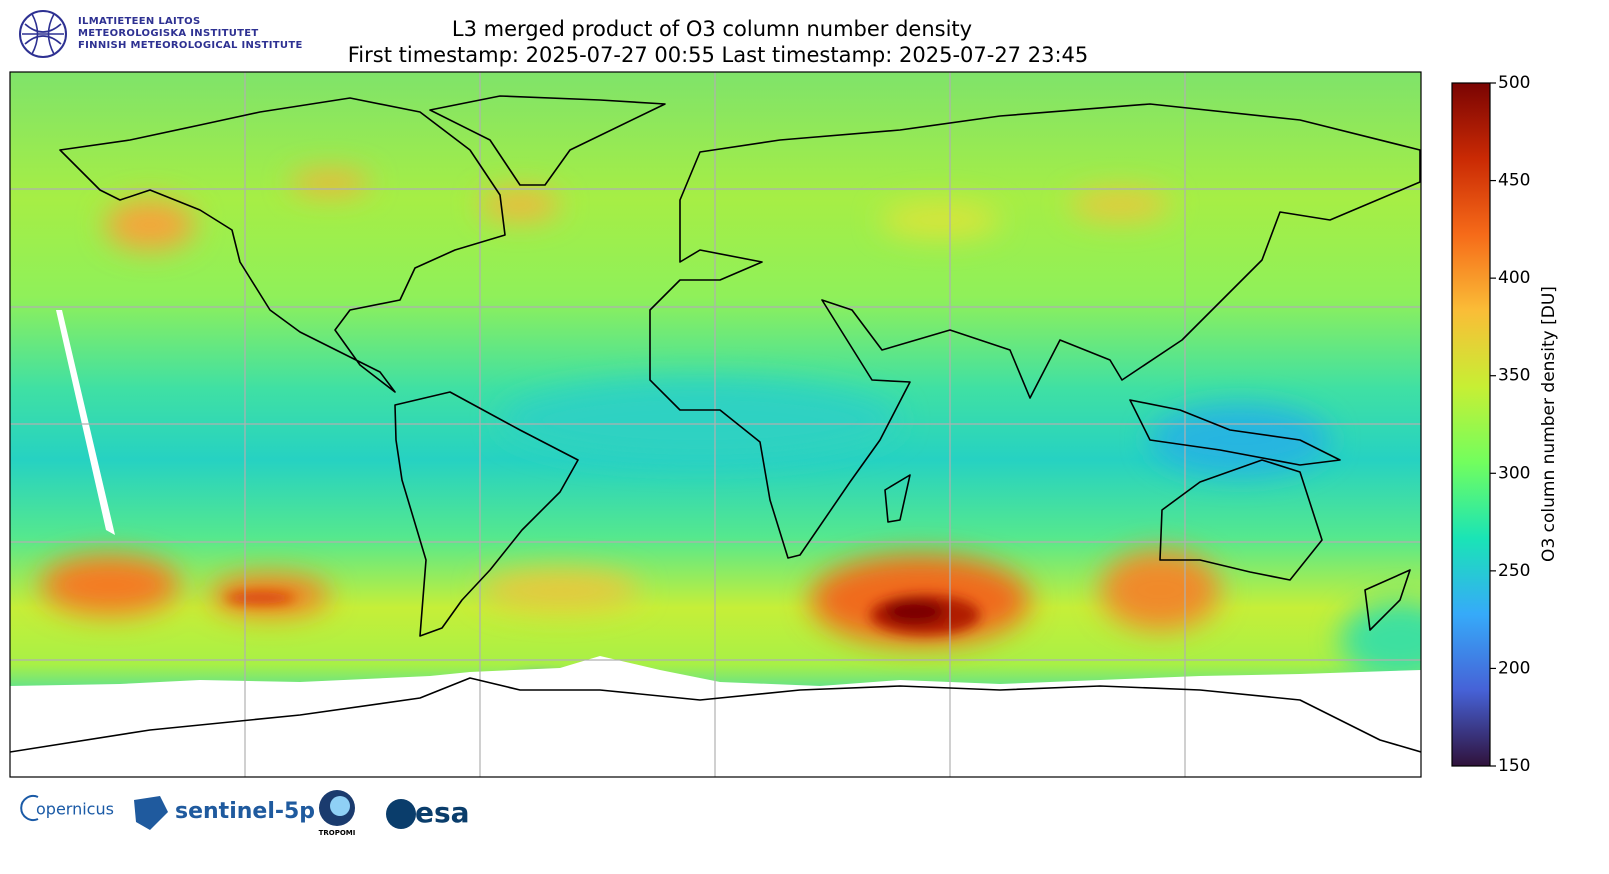 The image size is (1609, 874). Describe the element at coordinates (190, 45) in the screenshot. I see `logo-line: FINNISH METEOROLOGICAL INSTITUTE` at that location.